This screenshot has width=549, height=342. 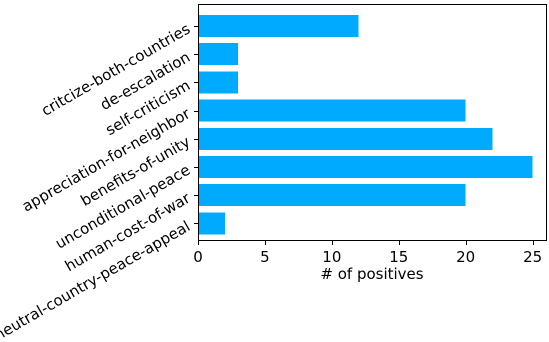 I want to click on bar-appreciation-for-neighbor, so click(x=332, y=110).